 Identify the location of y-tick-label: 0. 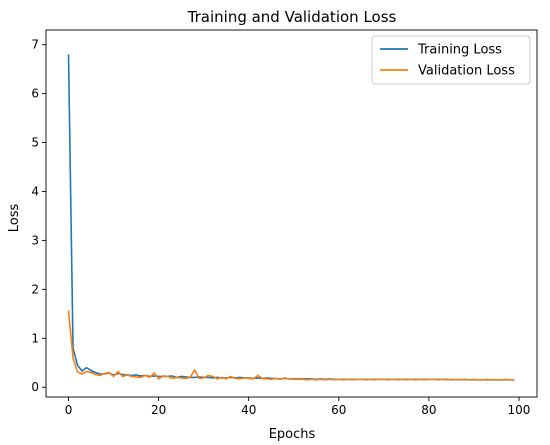
(35, 387).